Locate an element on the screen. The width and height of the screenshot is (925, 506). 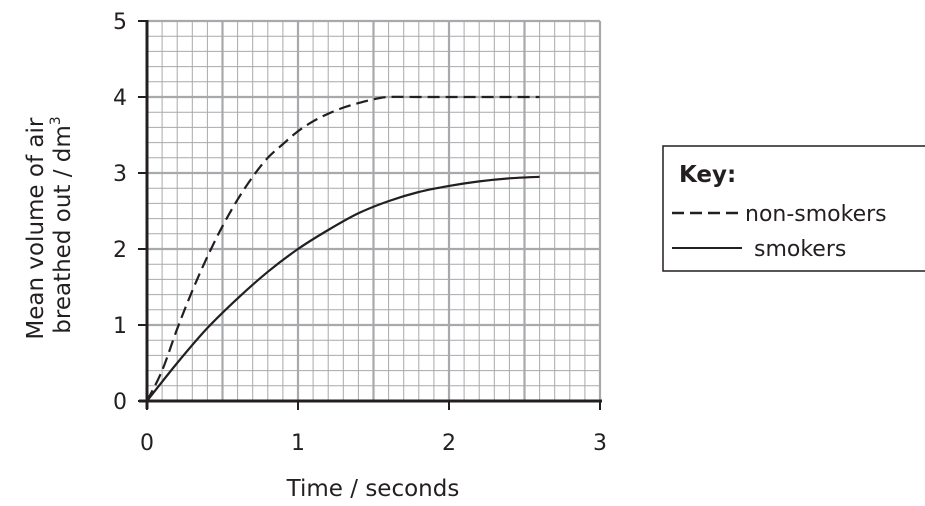
legend-border is located at coordinates (793, 208).